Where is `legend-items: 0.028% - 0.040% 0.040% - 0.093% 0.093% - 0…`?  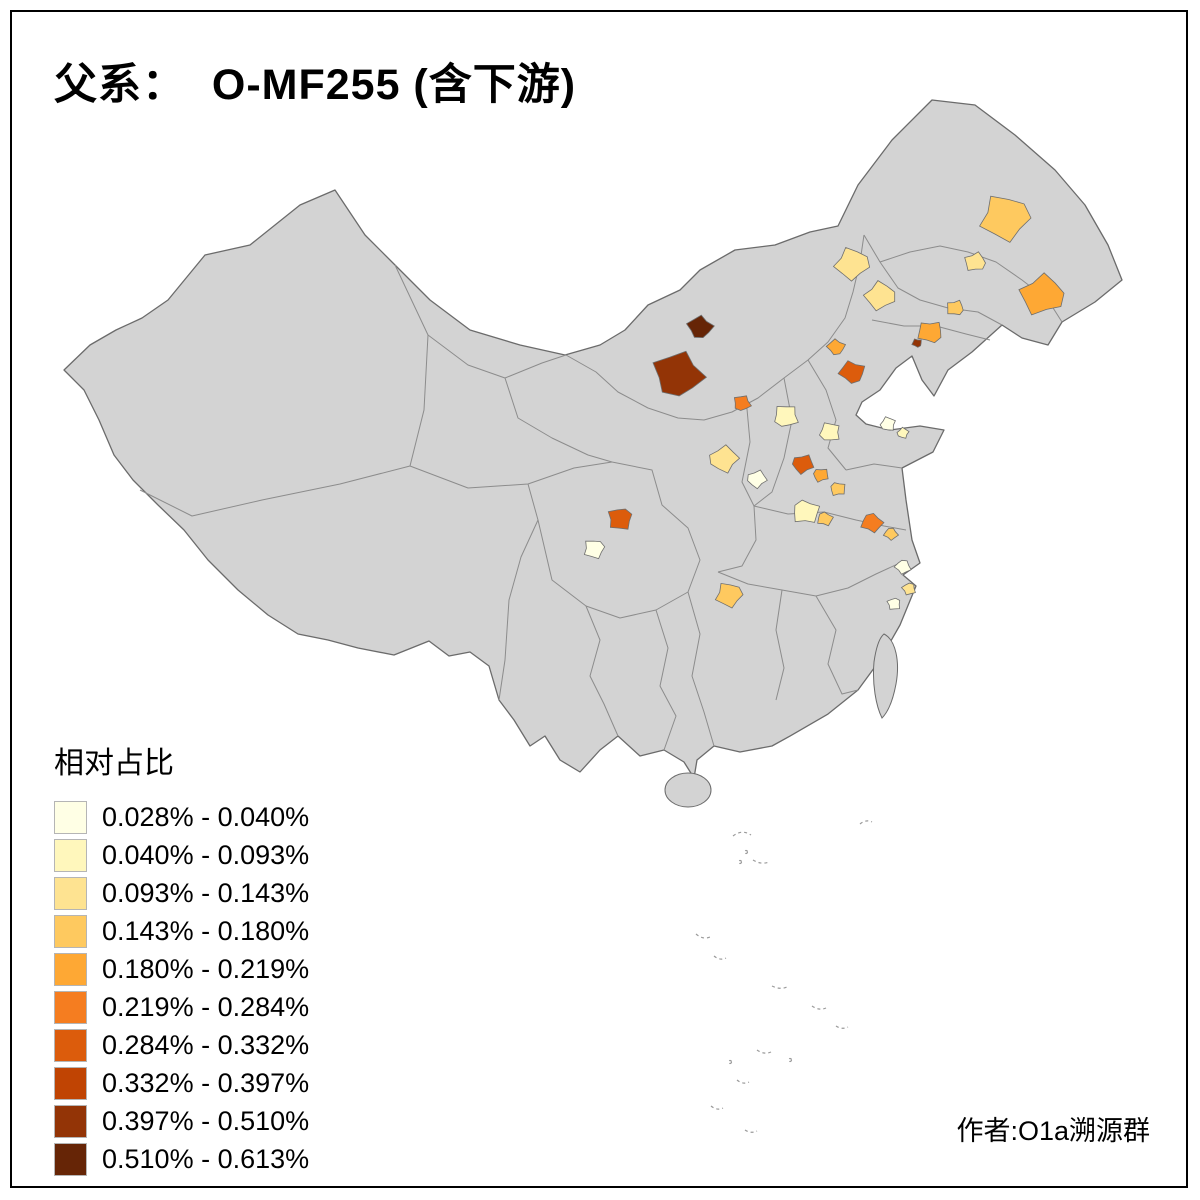 legend-items: 0.028% - 0.040% 0.040% - 0.093% 0.093% - 0… is located at coordinates (181, 988).